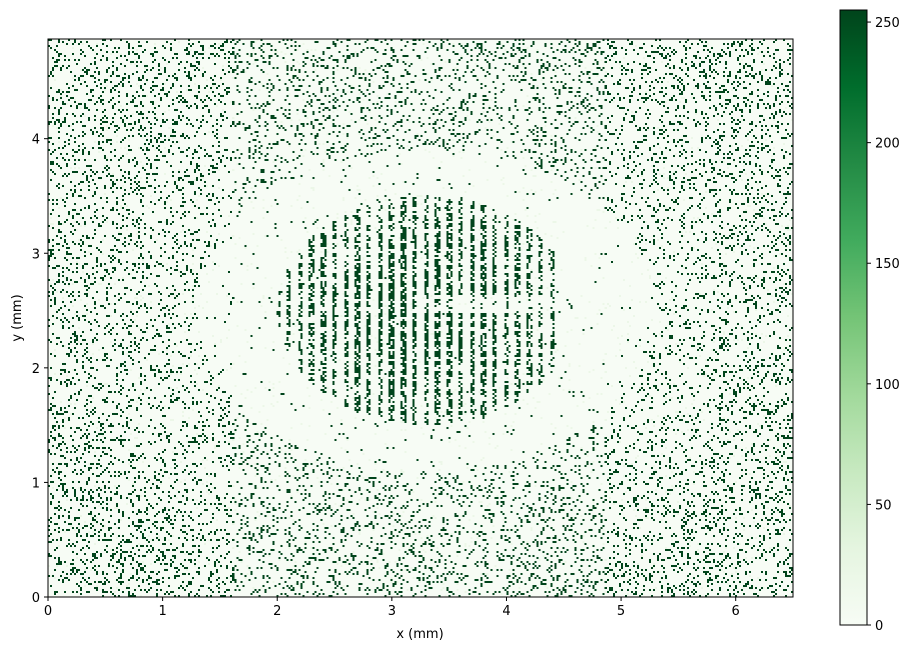 The image size is (915, 650). What do you see at coordinates (36, 254) in the screenshot?
I see `y-tick-label: 3` at bounding box center [36, 254].